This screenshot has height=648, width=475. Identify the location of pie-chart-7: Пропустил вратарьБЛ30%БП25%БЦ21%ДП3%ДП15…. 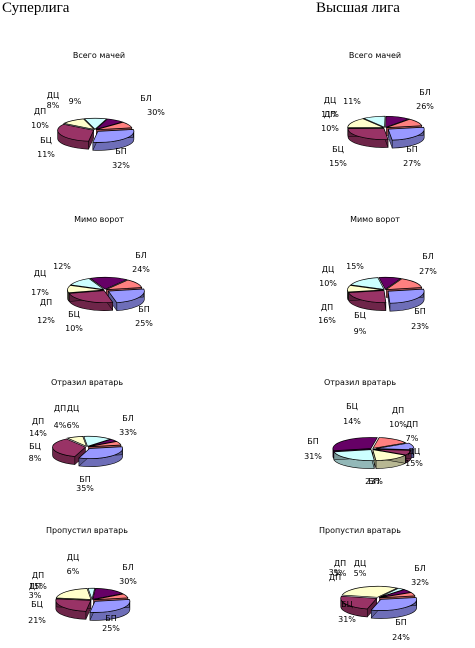
(82, 579).